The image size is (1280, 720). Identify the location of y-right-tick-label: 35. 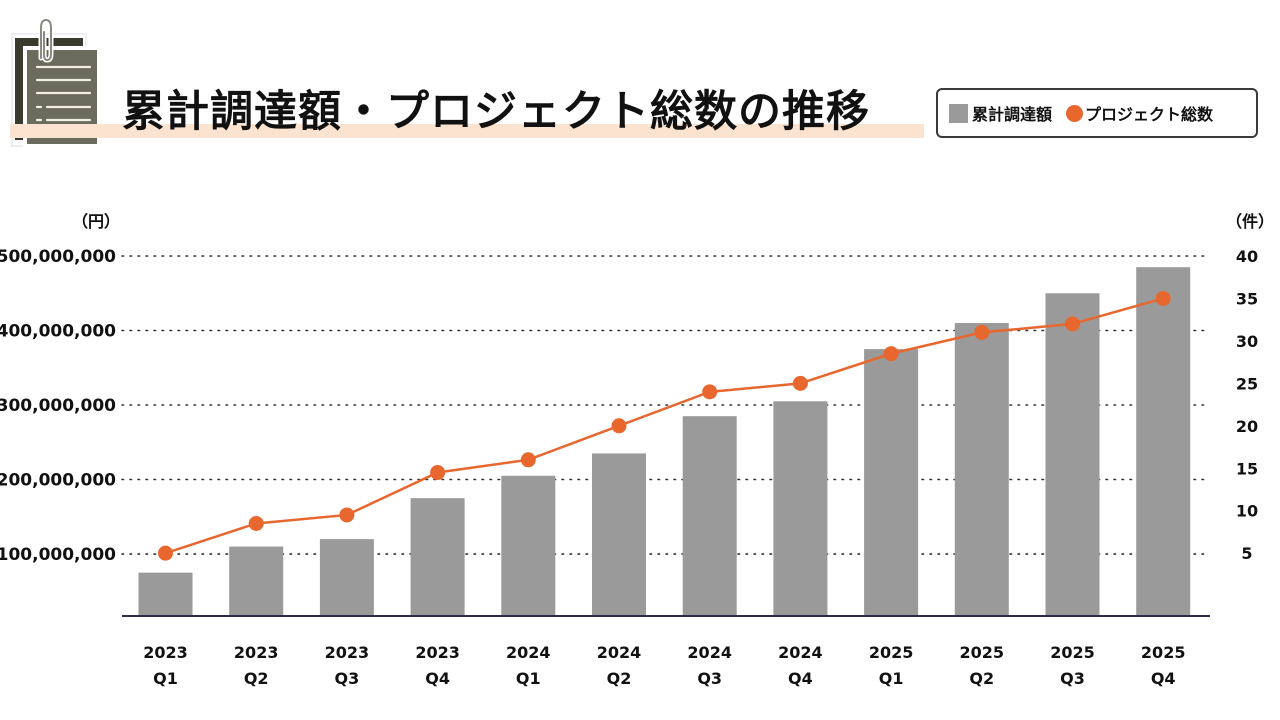
(1247, 298).